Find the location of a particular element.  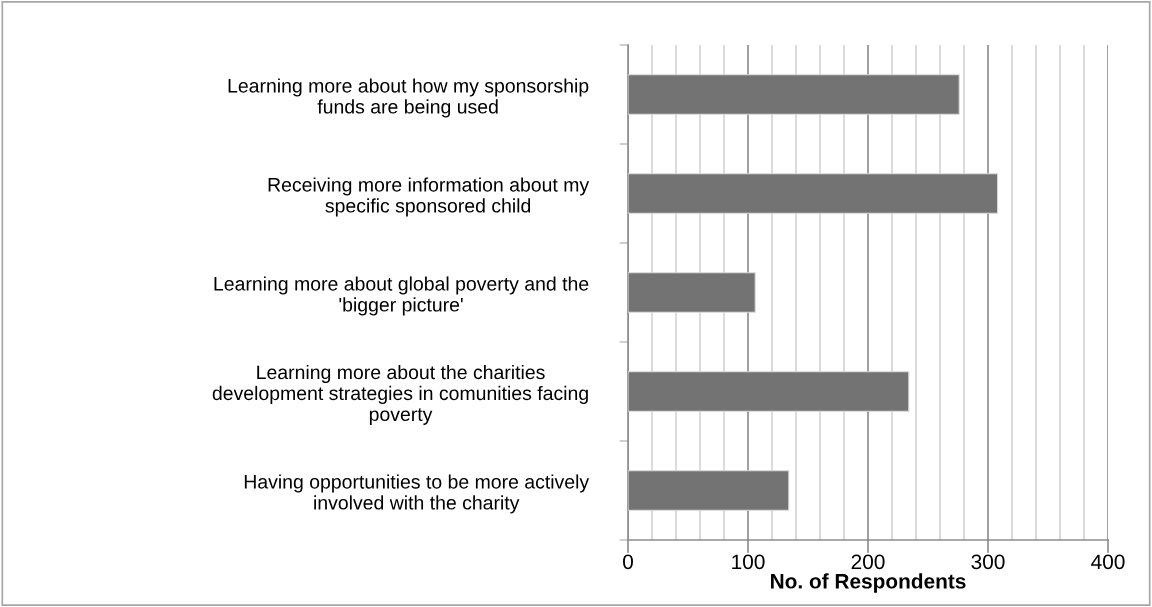

x-tick-label: 100 is located at coordinates (748, 562).